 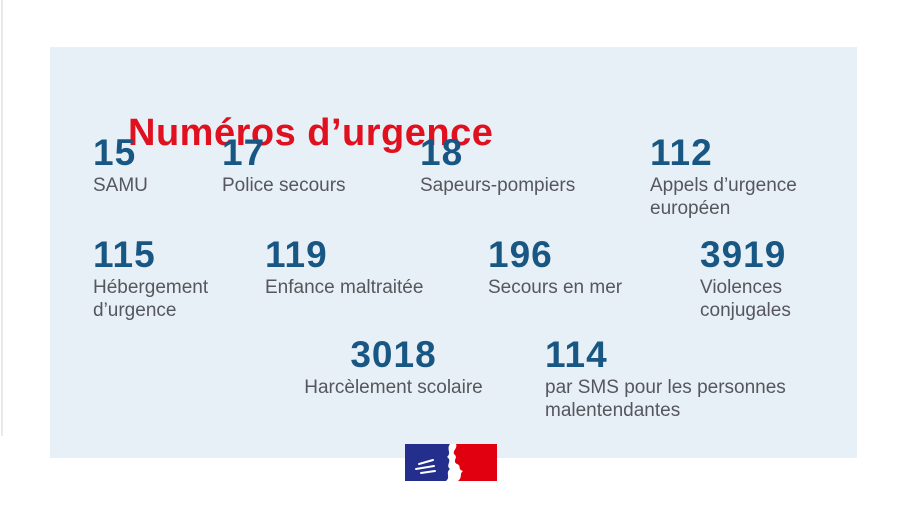 What do you see at coordinates (393, 354) in the screenshot?
I see `emergency-number: 3018` at bounding box center [393, 354].